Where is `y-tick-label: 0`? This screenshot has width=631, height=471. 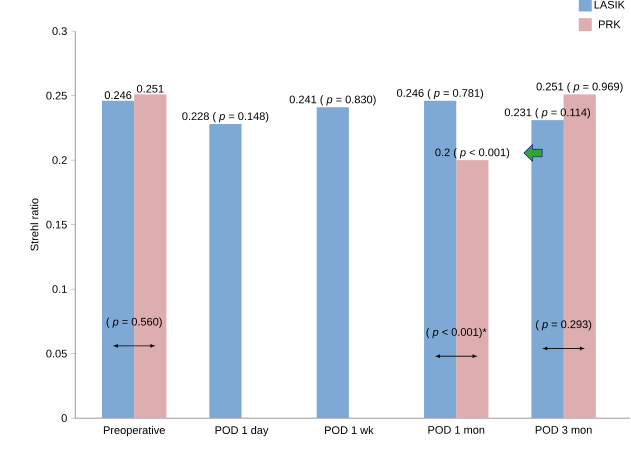
y-tick-label: 0 is located at coordinates (64, 418).